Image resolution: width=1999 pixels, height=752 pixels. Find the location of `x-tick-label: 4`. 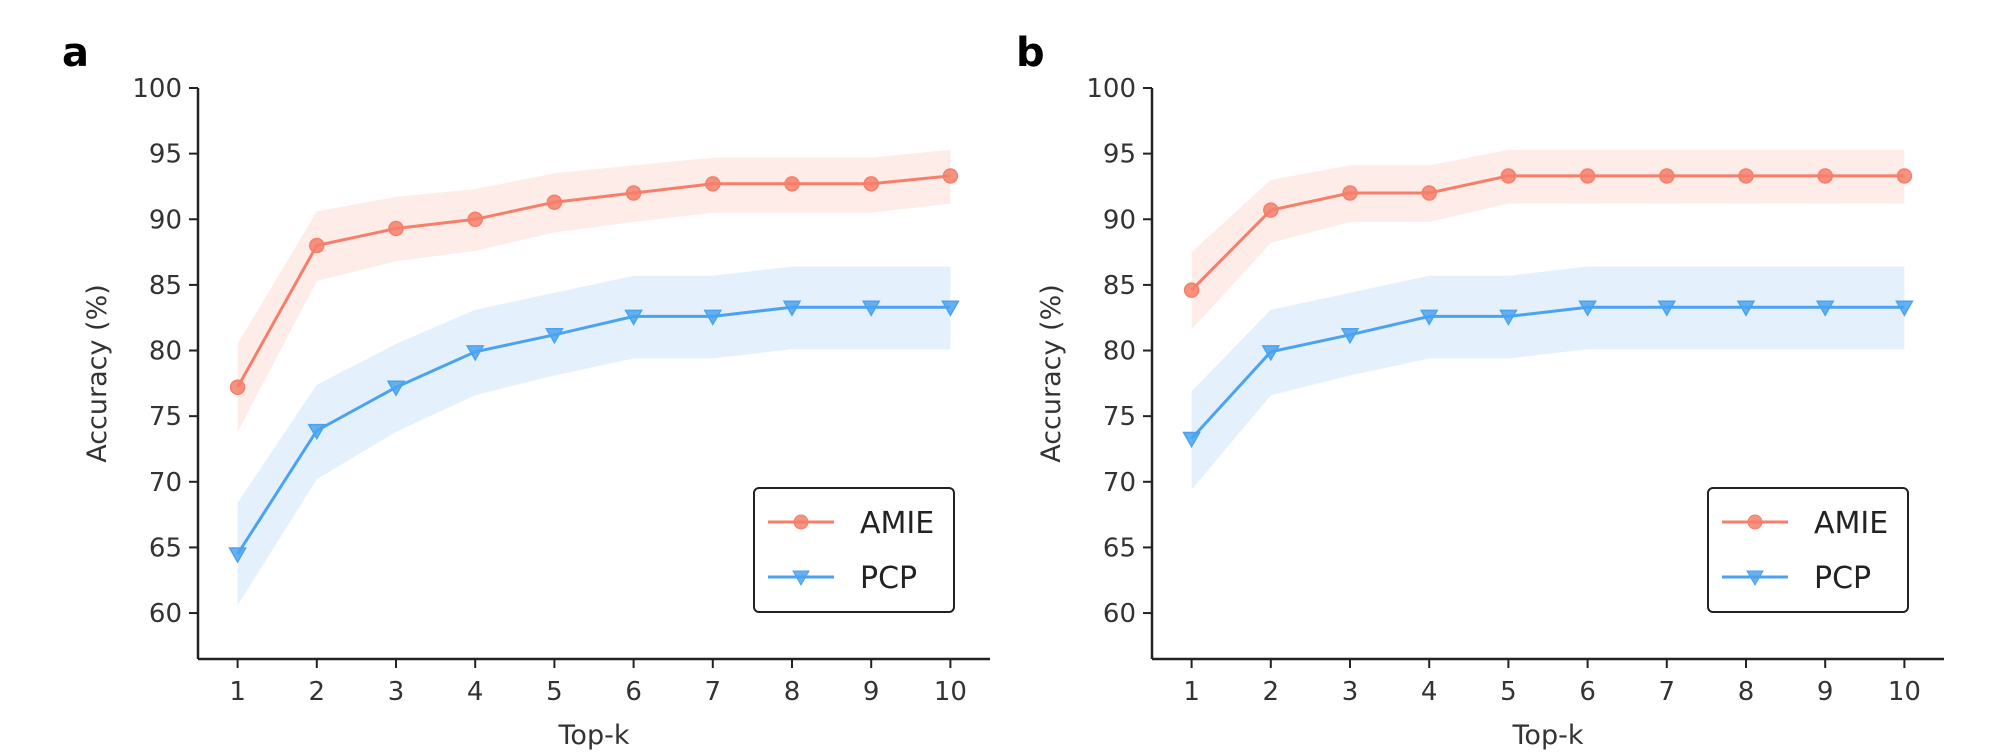

x-tick-label: 4 is located at coordinates (475, 692).